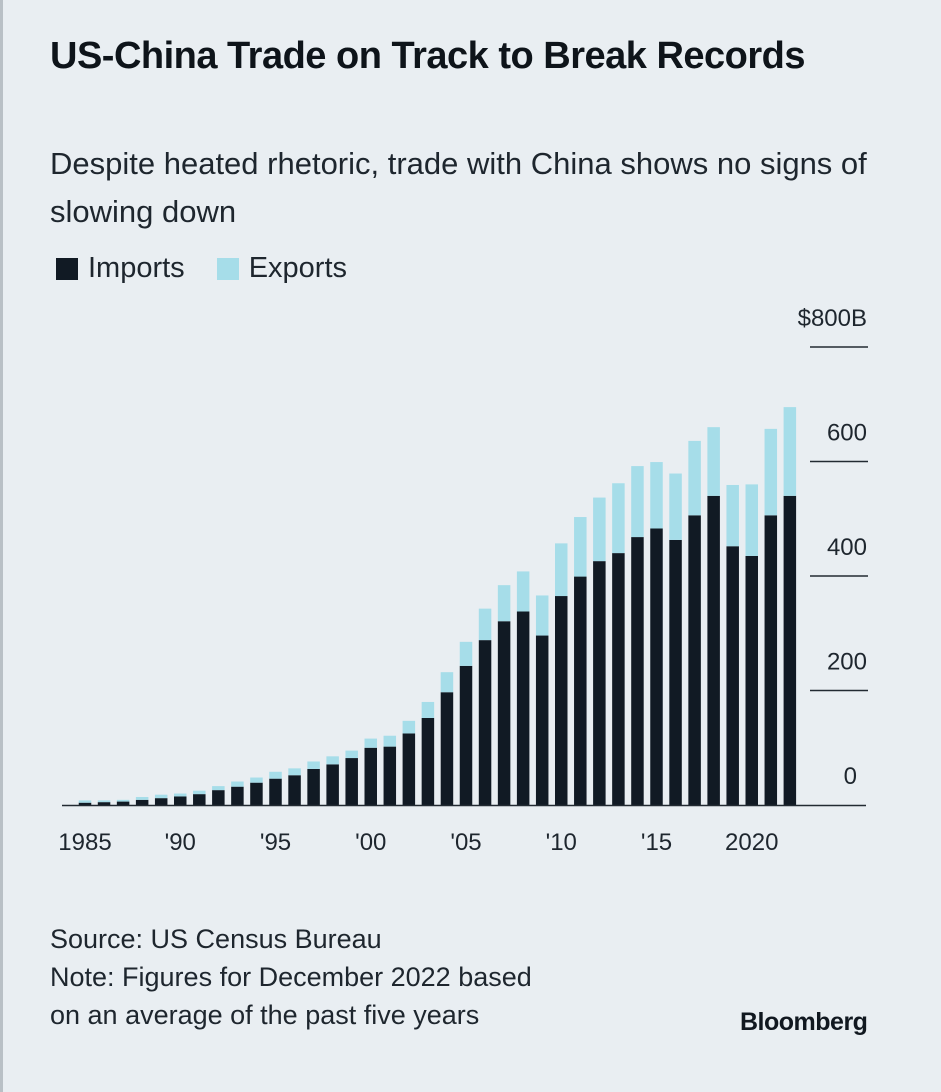  What do you see at coordinates (390, 776) in the screenshot?
I see `imports-bar-2001` at bounding box center [390, 776].